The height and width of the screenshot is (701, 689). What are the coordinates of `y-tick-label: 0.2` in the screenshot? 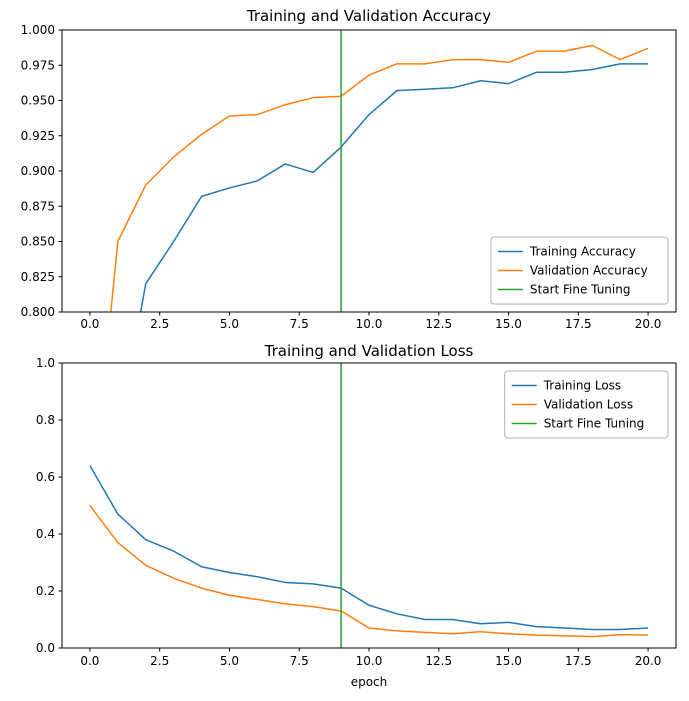 It's located at (45, 591).